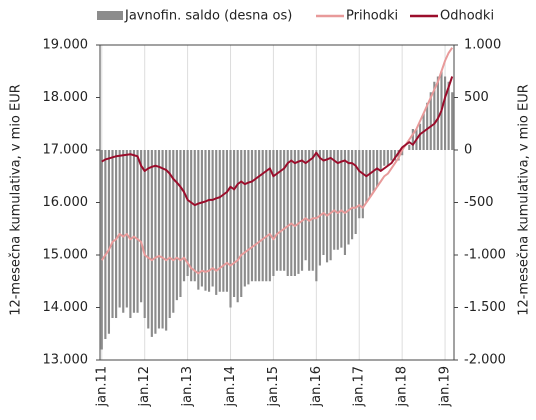 Image resolution: width=536 pixels, height=420 pixels. I want to click on legend-label: Prihodki, so click(372, 16).